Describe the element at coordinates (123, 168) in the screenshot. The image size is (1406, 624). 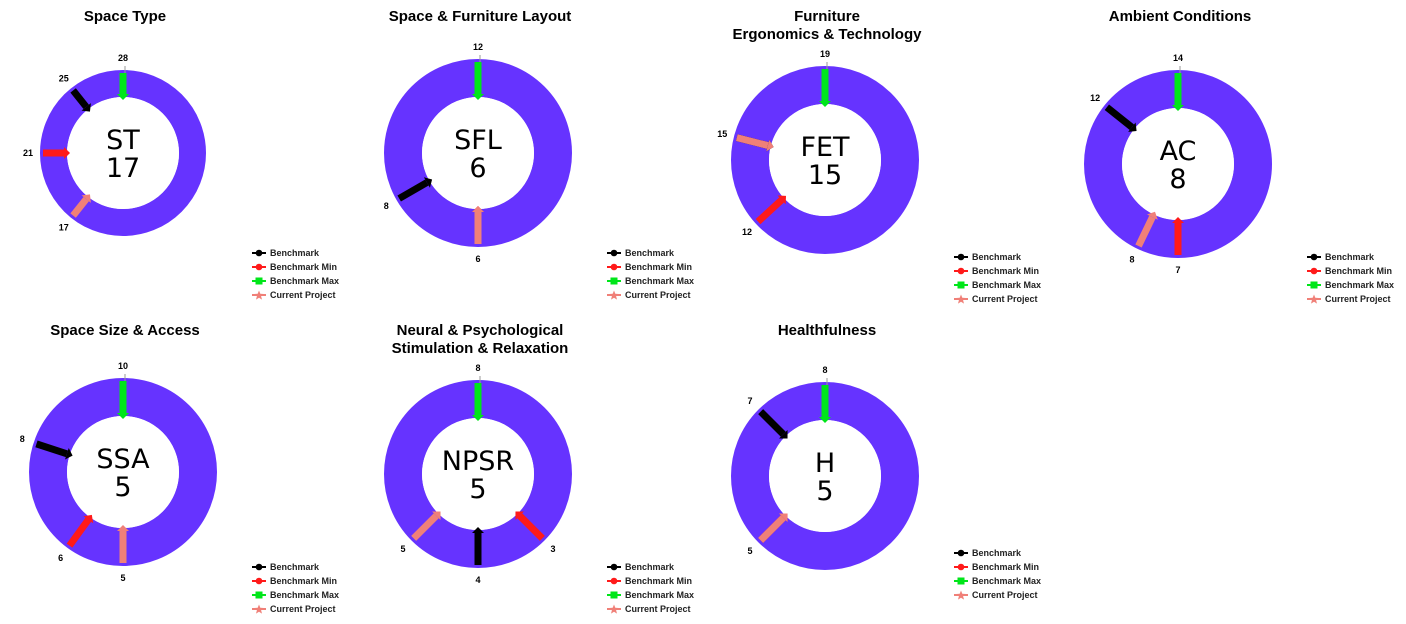
I see `center-value: 17` at that location.